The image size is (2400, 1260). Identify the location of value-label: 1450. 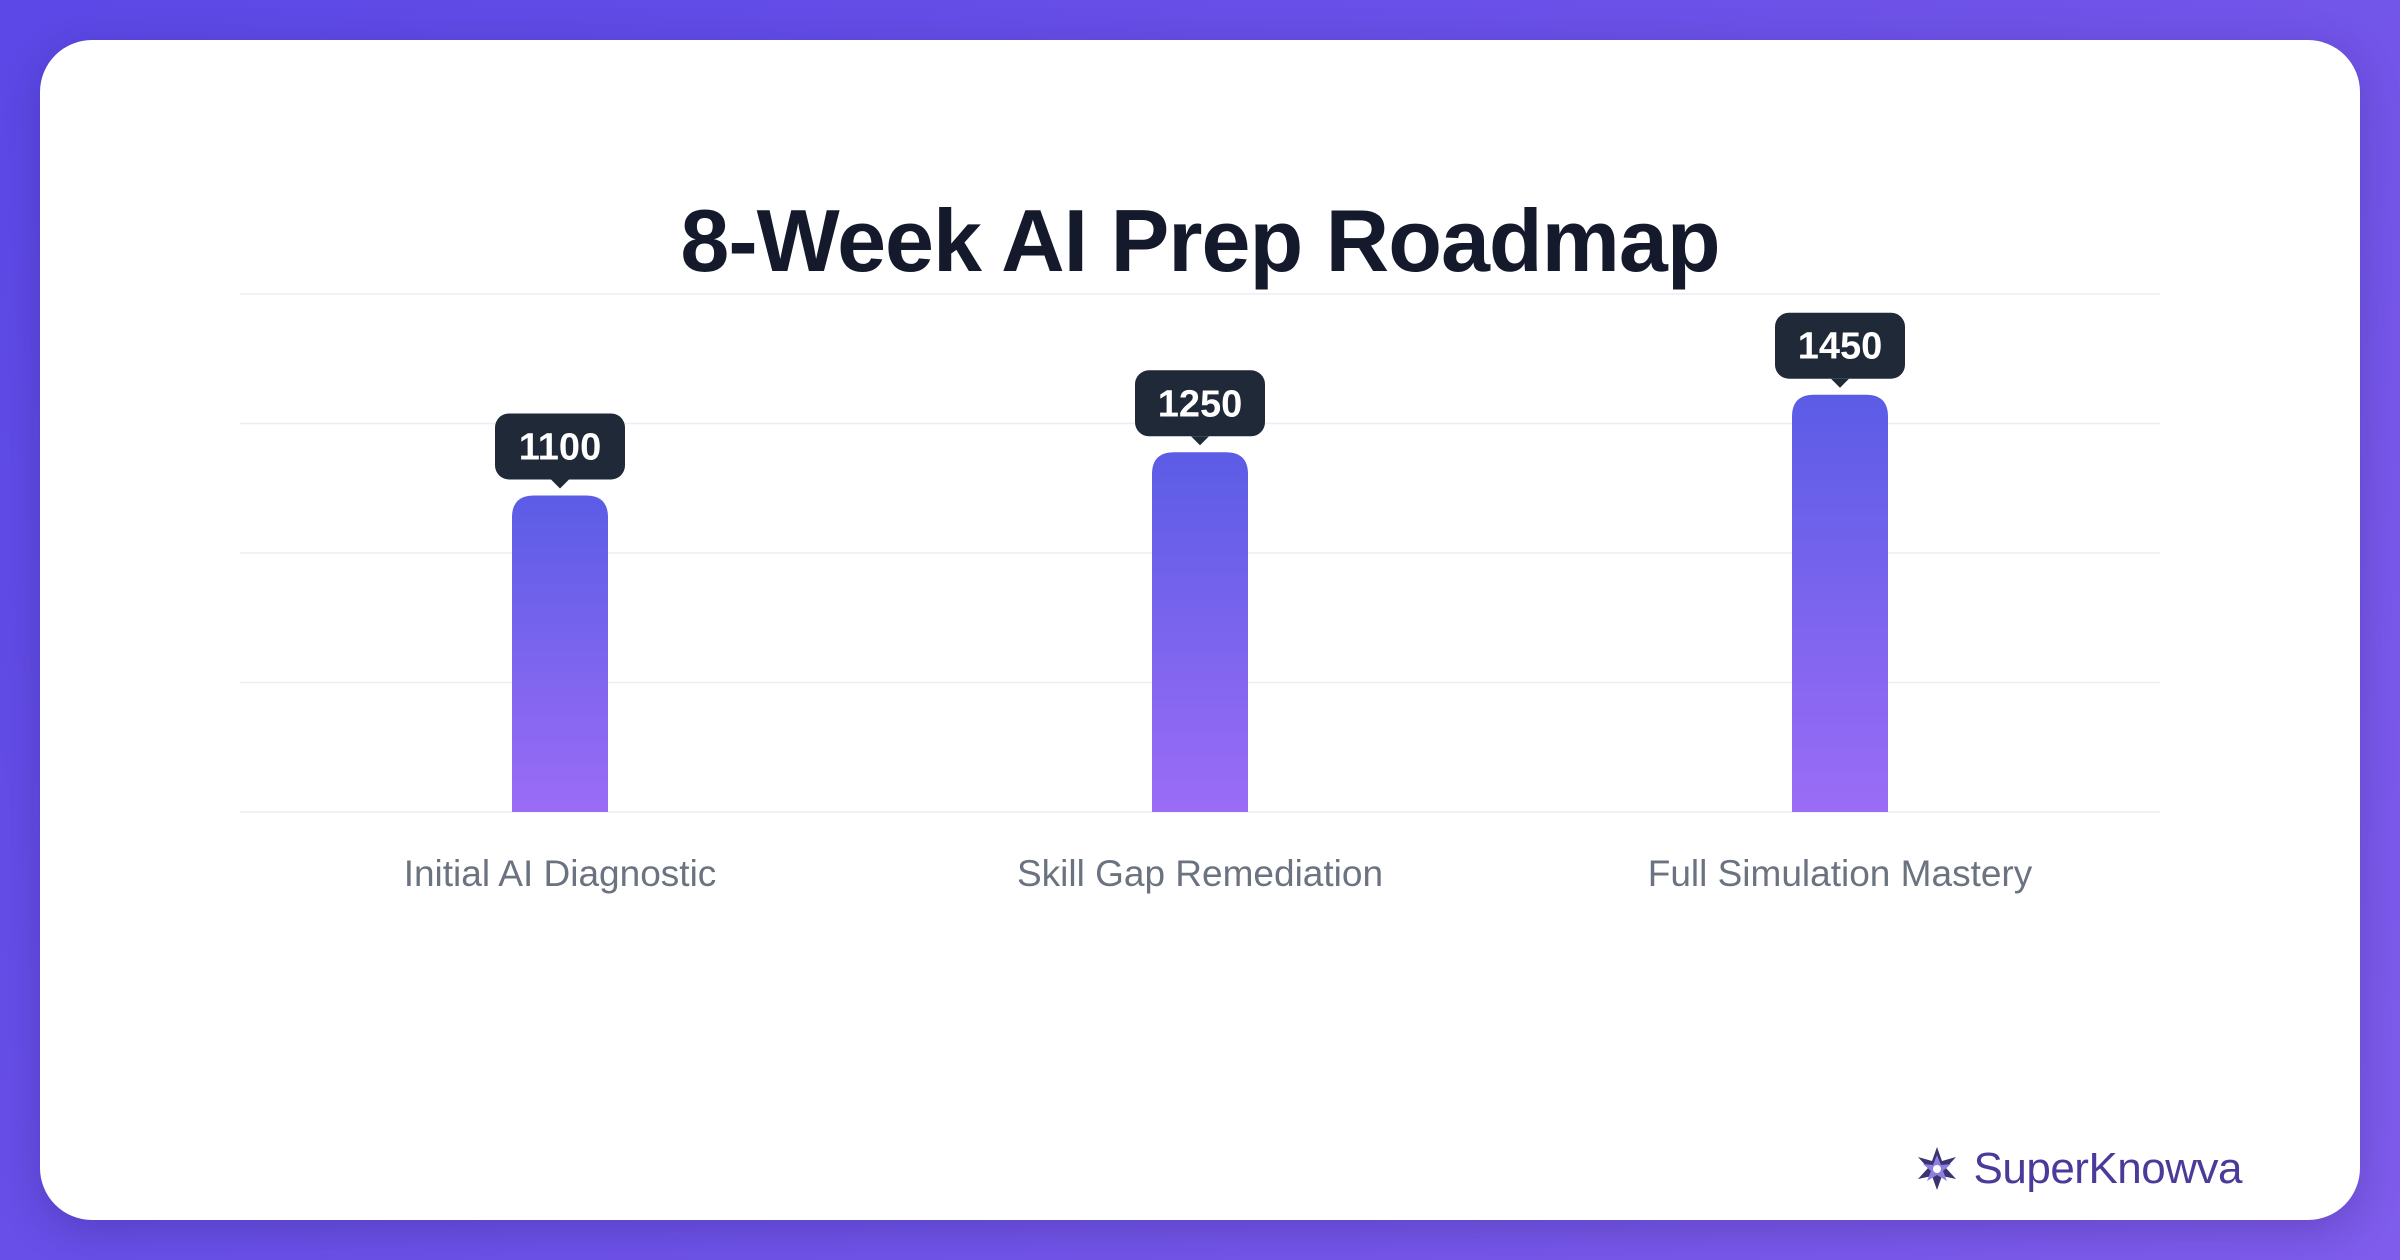
(1840, 347).